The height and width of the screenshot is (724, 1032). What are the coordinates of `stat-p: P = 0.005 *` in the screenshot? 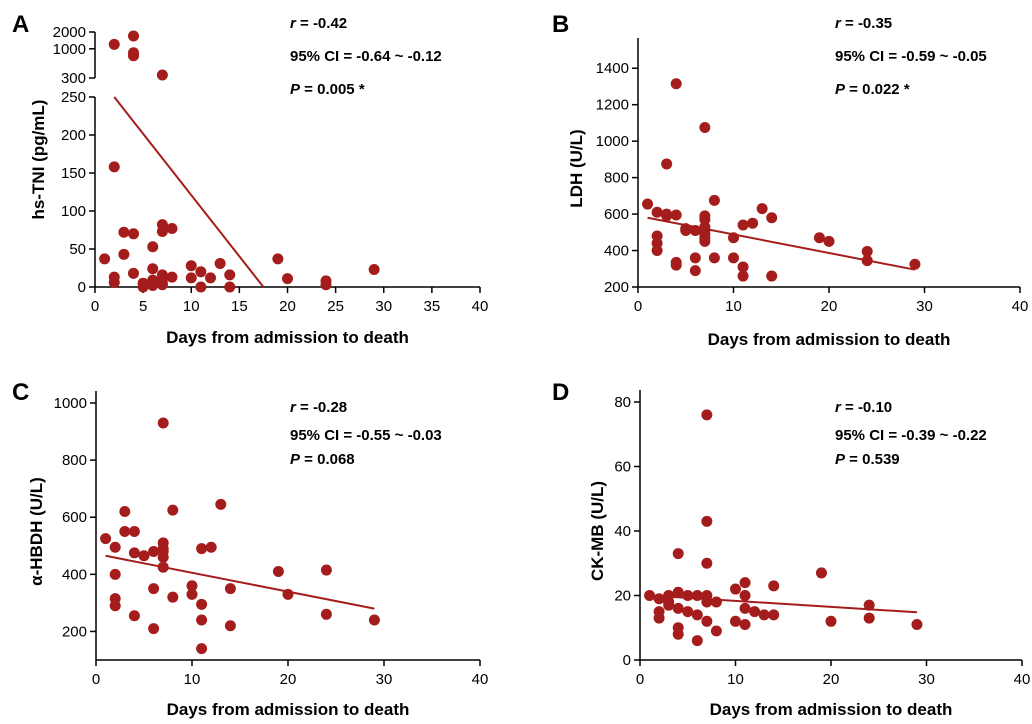 It's located at (327, 89).